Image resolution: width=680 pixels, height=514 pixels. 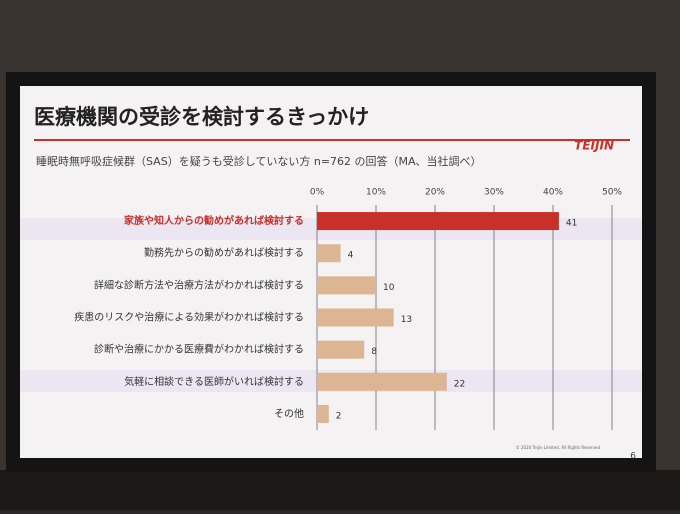 What do you see at coordinates (435, 193) in the screenshot?
I see `x-tick-label: 20%` at bounding box center [435, 193].